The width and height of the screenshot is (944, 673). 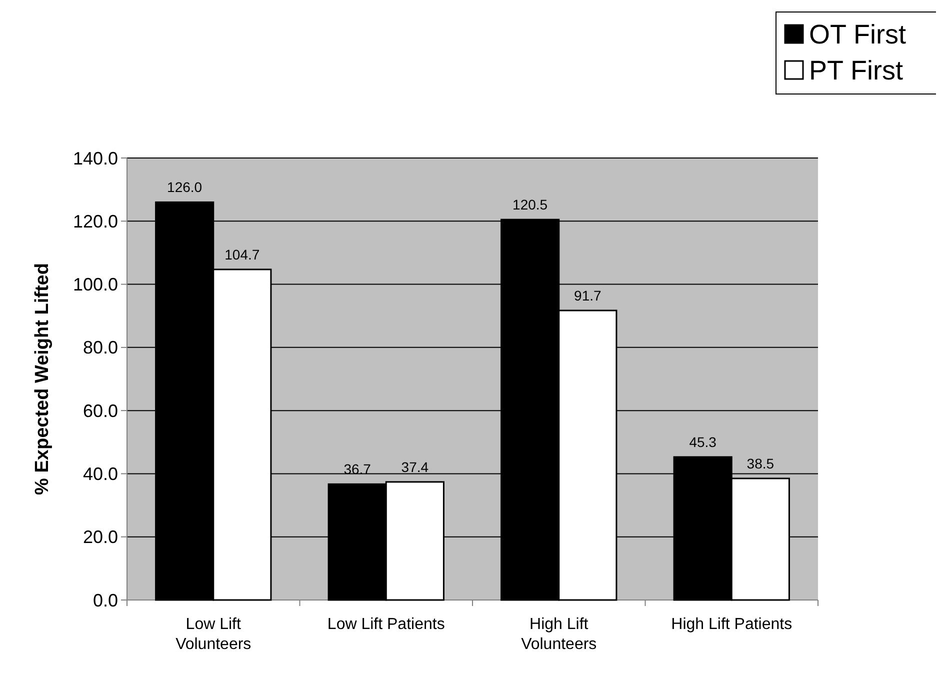 What do you see at coordinates (530, 204) in the screenshot?
I see `data-label: 120.5` at bounding box center [530, 204].